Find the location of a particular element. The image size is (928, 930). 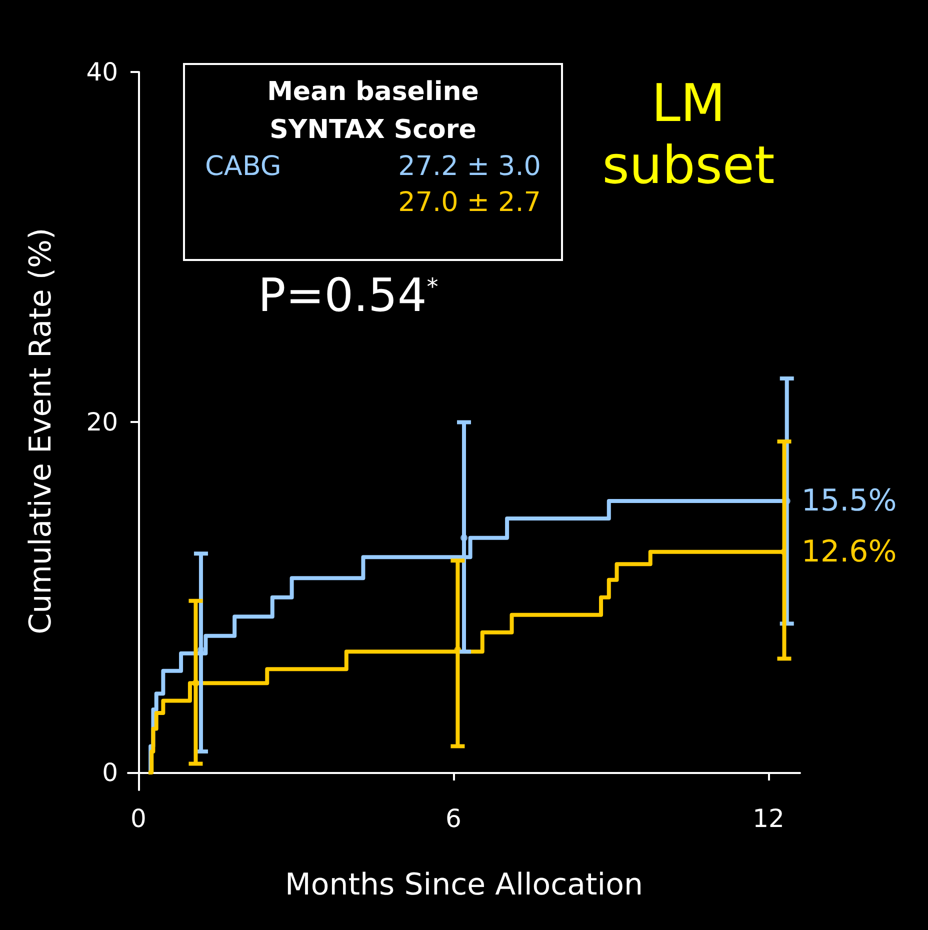

y-axis-title: Cumulative Event Rate (%) is located at coordinates (41, 431).